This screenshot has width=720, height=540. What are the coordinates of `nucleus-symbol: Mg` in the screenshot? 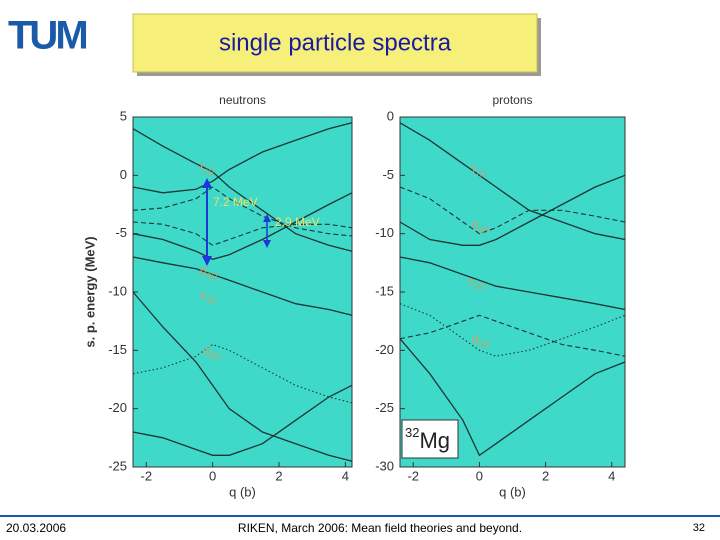 It's located at (434, 440).